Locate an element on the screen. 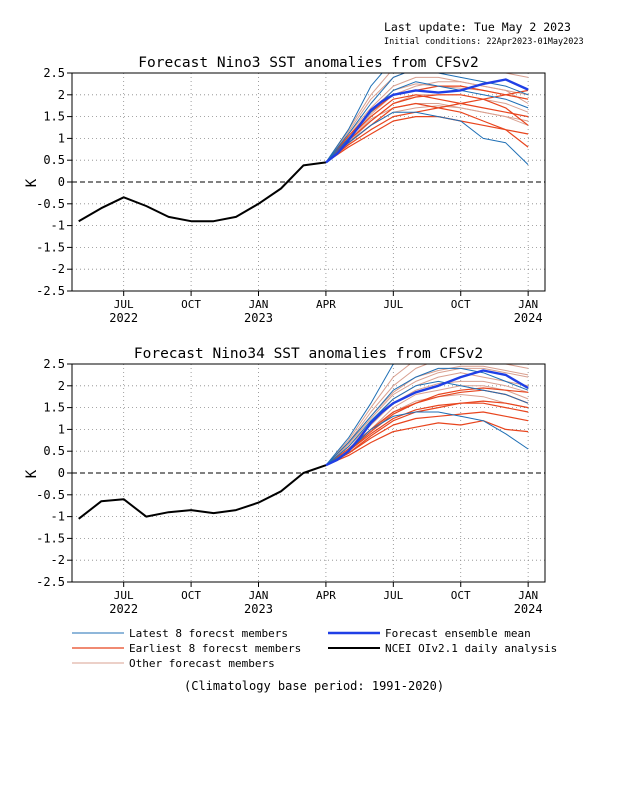  legend-label: NCEI OIv2.1 daily analysis is located at coordinates (471, 648).